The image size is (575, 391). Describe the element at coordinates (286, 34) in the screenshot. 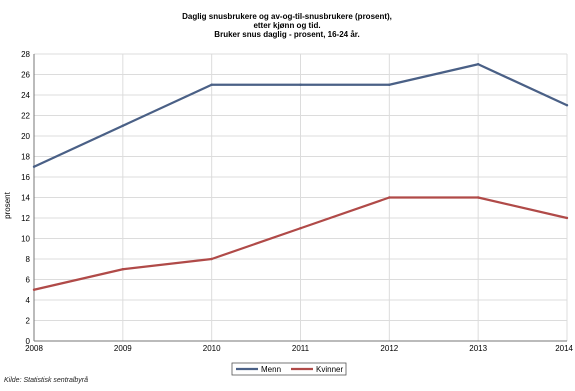

I see `chart-title-line: Bruker snus daglig - prosent, 16-24 år.` at that location.